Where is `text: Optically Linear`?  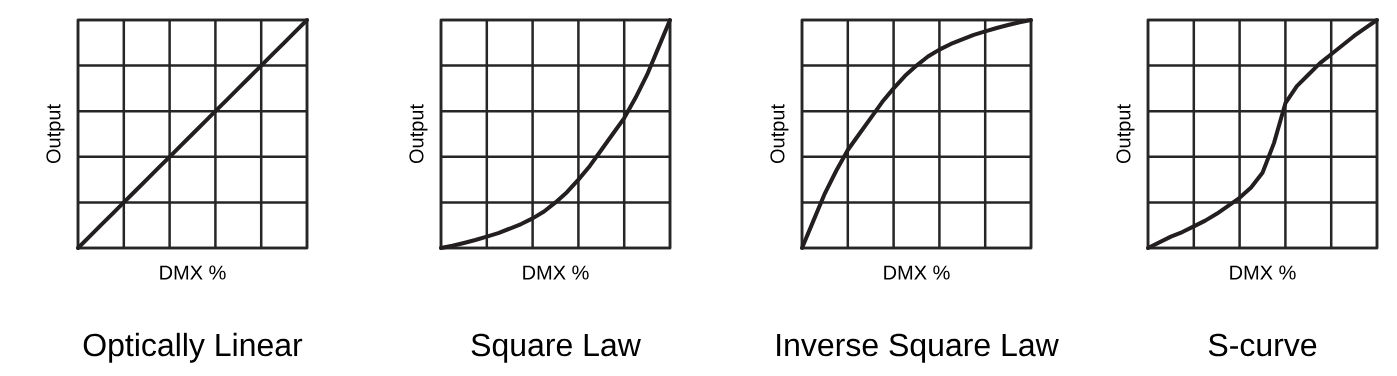
text: Optically Linear is located at coordinates (193, 347).